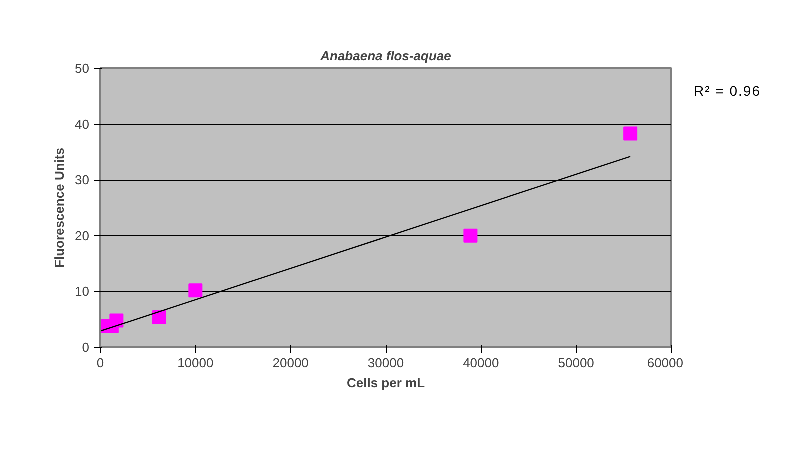 Image resolution: width=785 pixels, height=464 pixels. What do you see at coordinates (727, 91) in the screenshot?
I see `text: R² = 0.96` at bounding box center [727, 91].